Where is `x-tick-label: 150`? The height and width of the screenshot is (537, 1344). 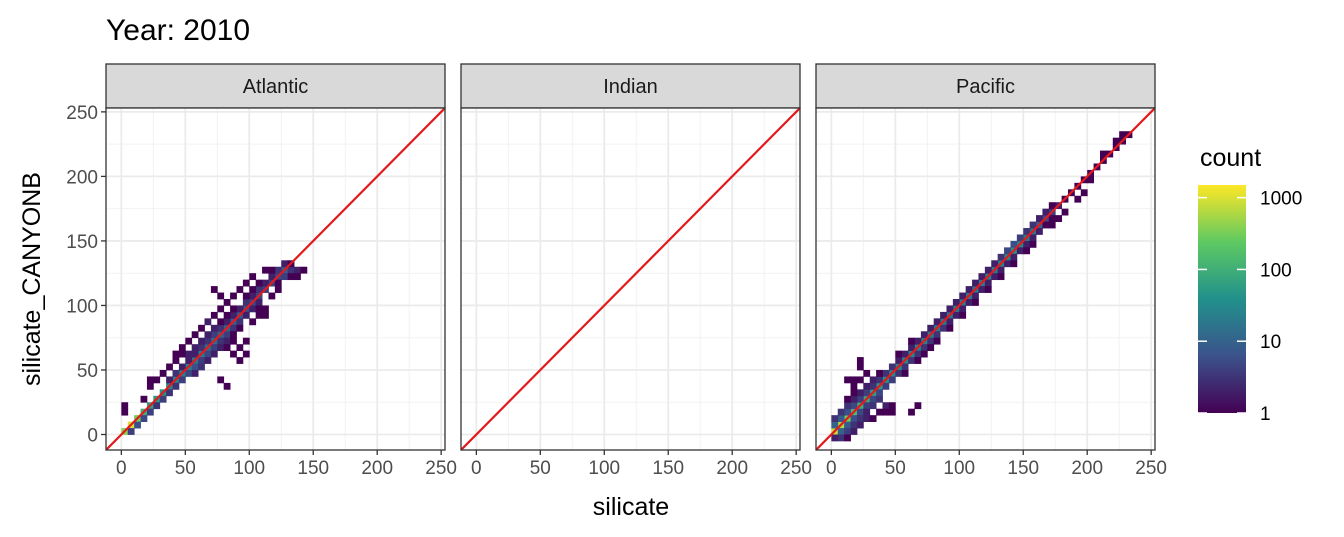
x-tick-label: 150 is located at coordinates (1023, 468).